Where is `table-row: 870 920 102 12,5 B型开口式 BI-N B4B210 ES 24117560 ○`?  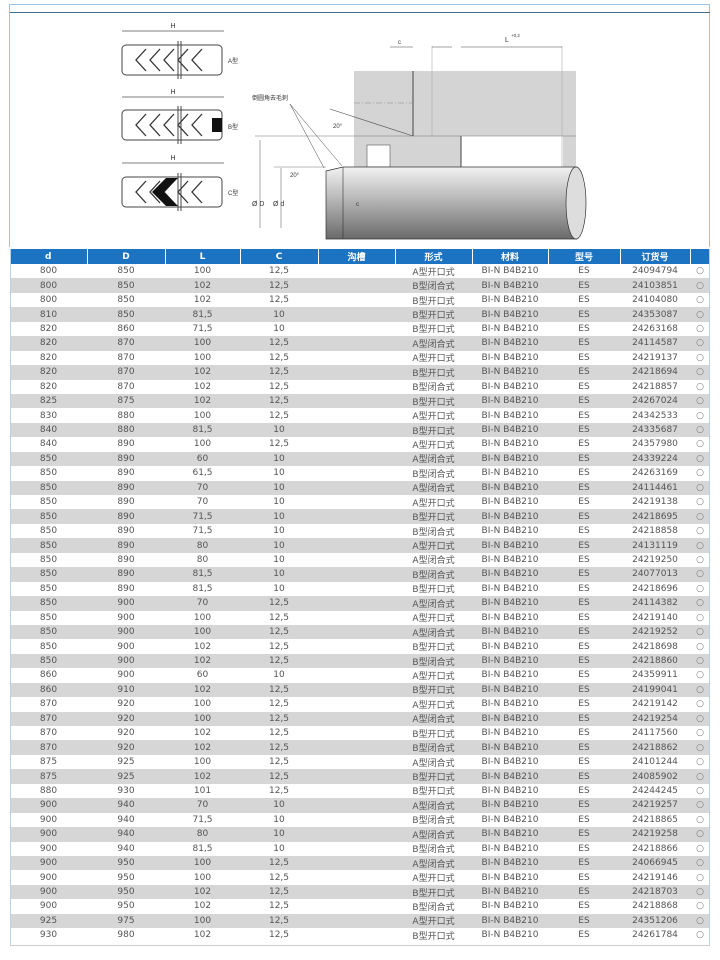 table-row: 870 920 102 12,5 B型开口式 BI-N B4B210 ES 24117560 ○ is located at coordinates (360, 733).